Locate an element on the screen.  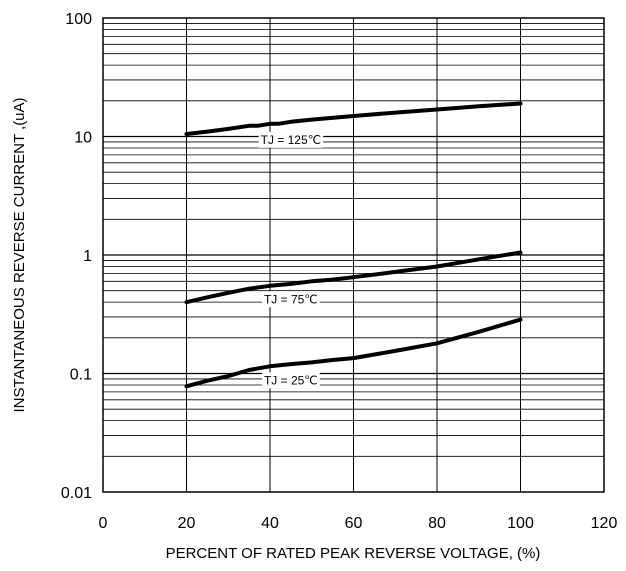
y-tick-label: 1 is located at coordinates (87, 256).